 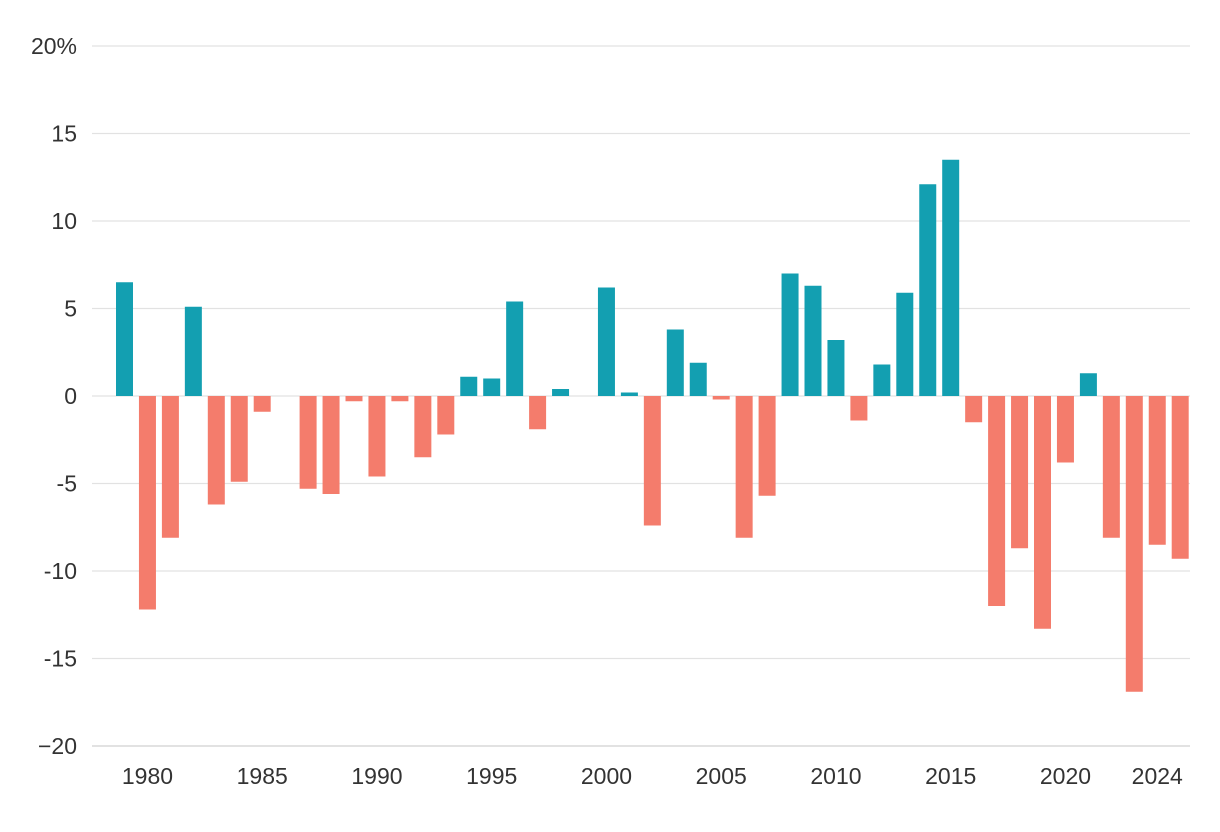 I want to click on bar-1994, so click(x=469, y=386).